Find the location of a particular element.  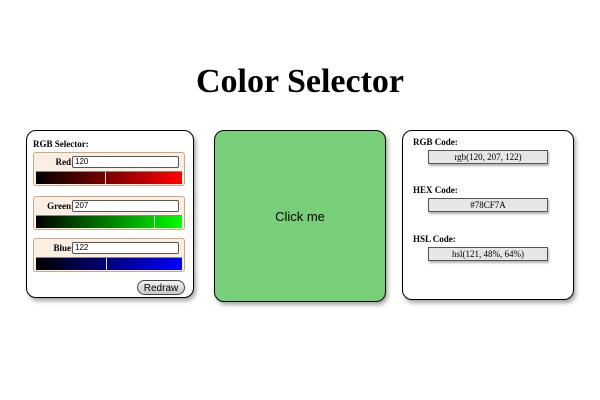

hsl-code-label: HSL Code: is located at coordinates (434, 239).